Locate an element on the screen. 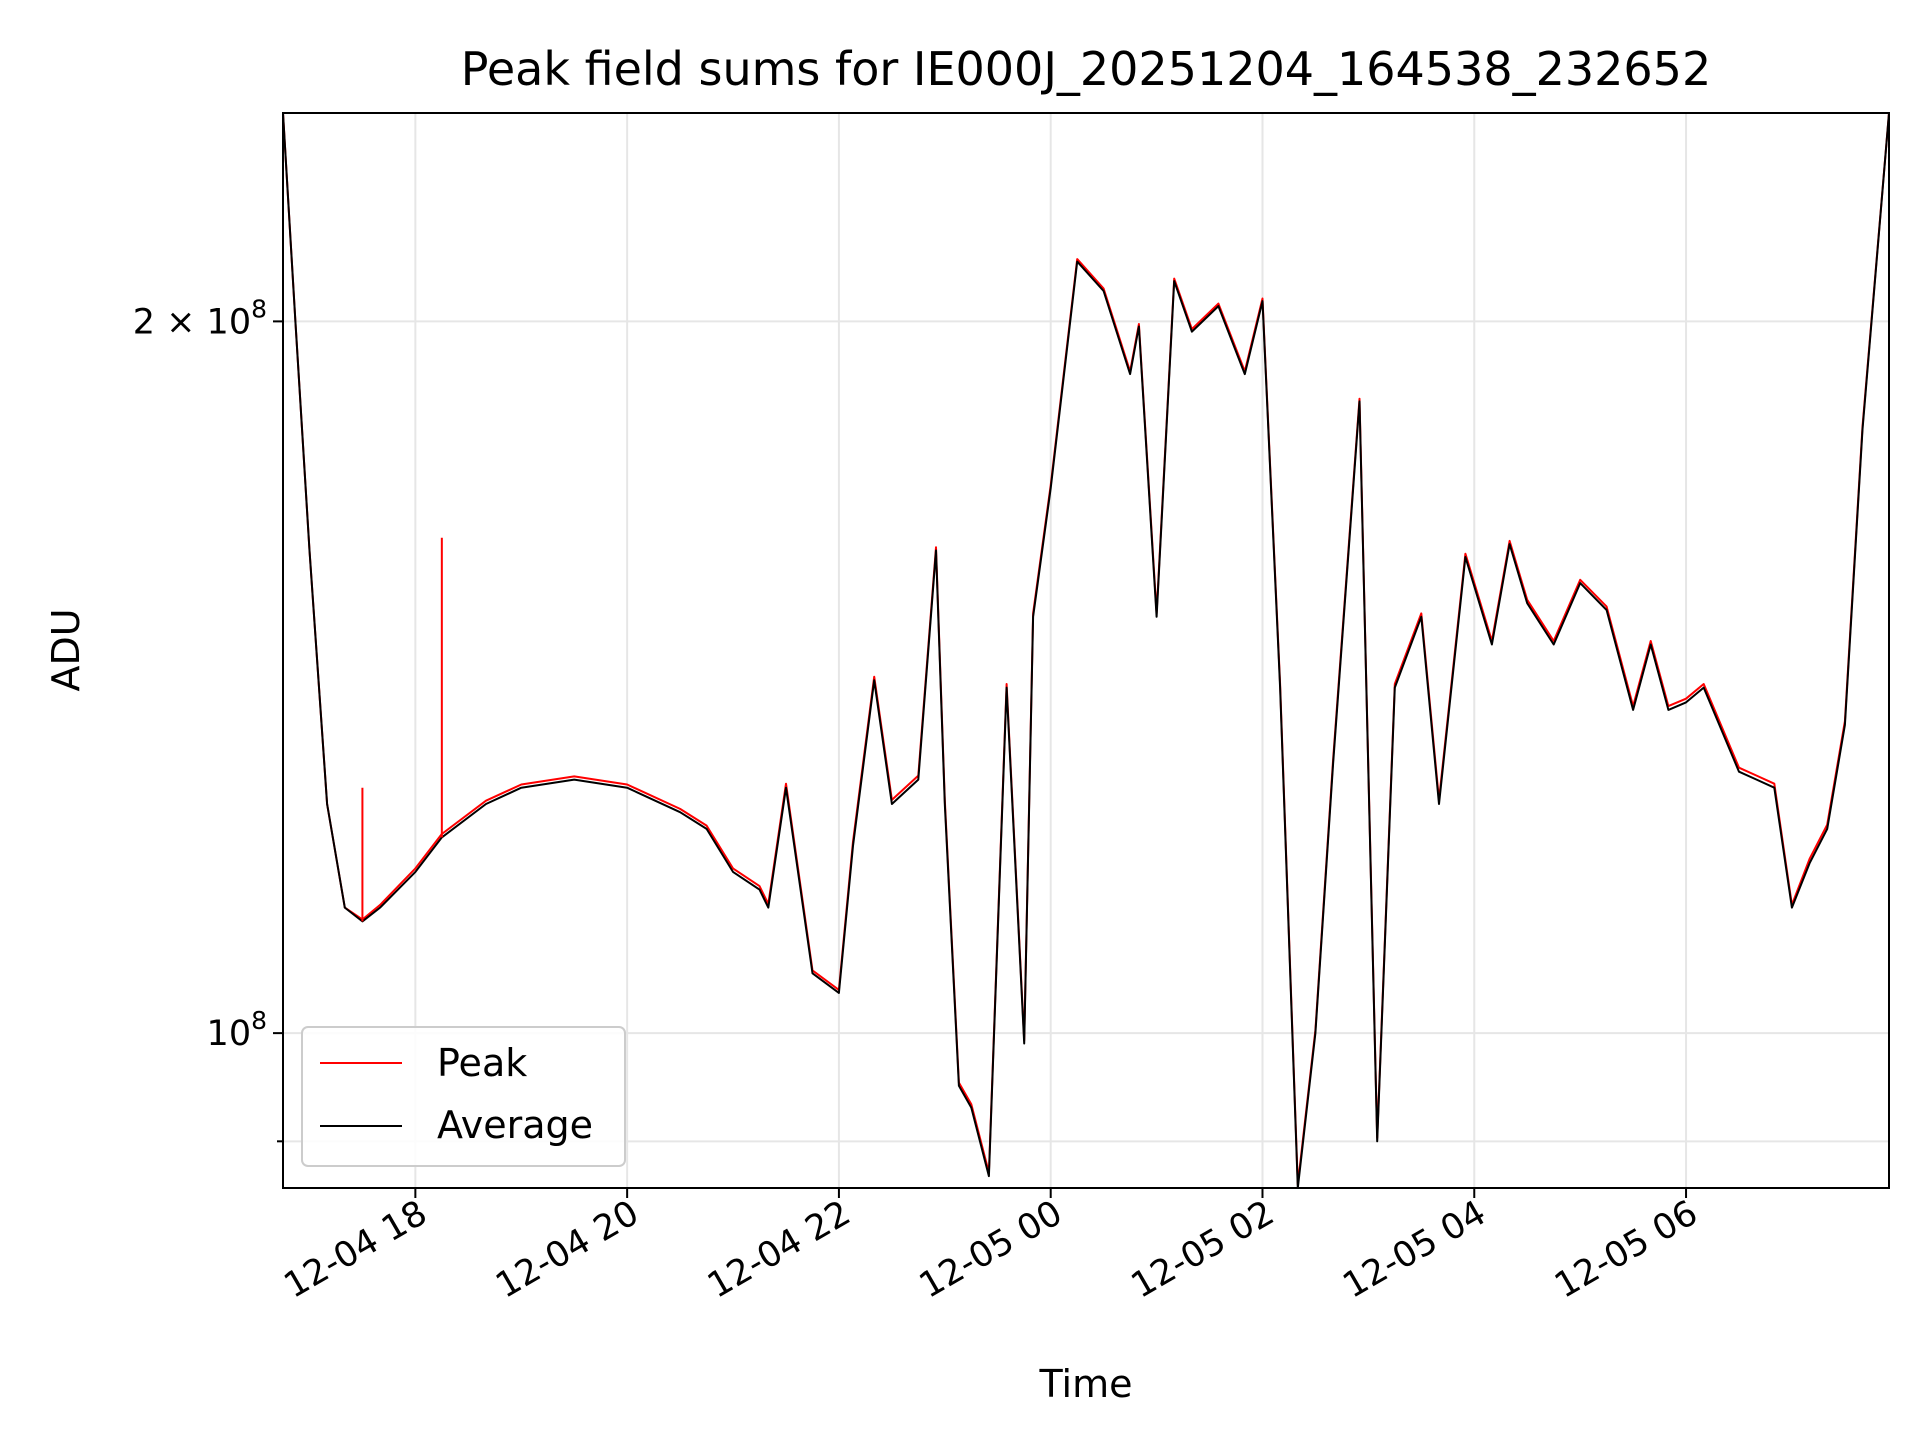 The width and height of the screenshot is (1920, 1440). y-tick-label: 108 is located at coordinates (237, 1030).